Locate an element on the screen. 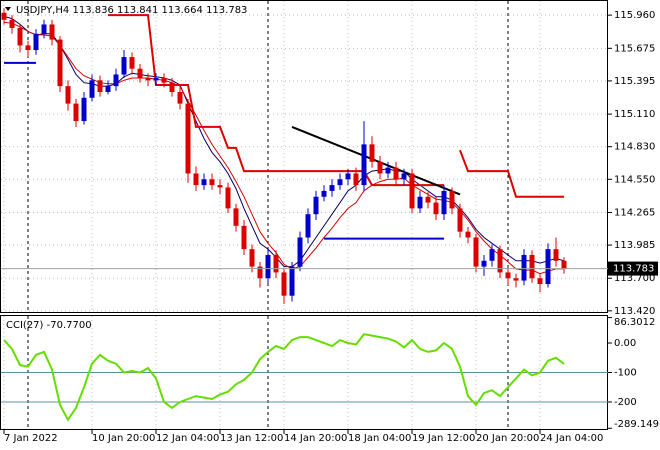  last-price-label: 113.783 is located at coordinates (633, 269).